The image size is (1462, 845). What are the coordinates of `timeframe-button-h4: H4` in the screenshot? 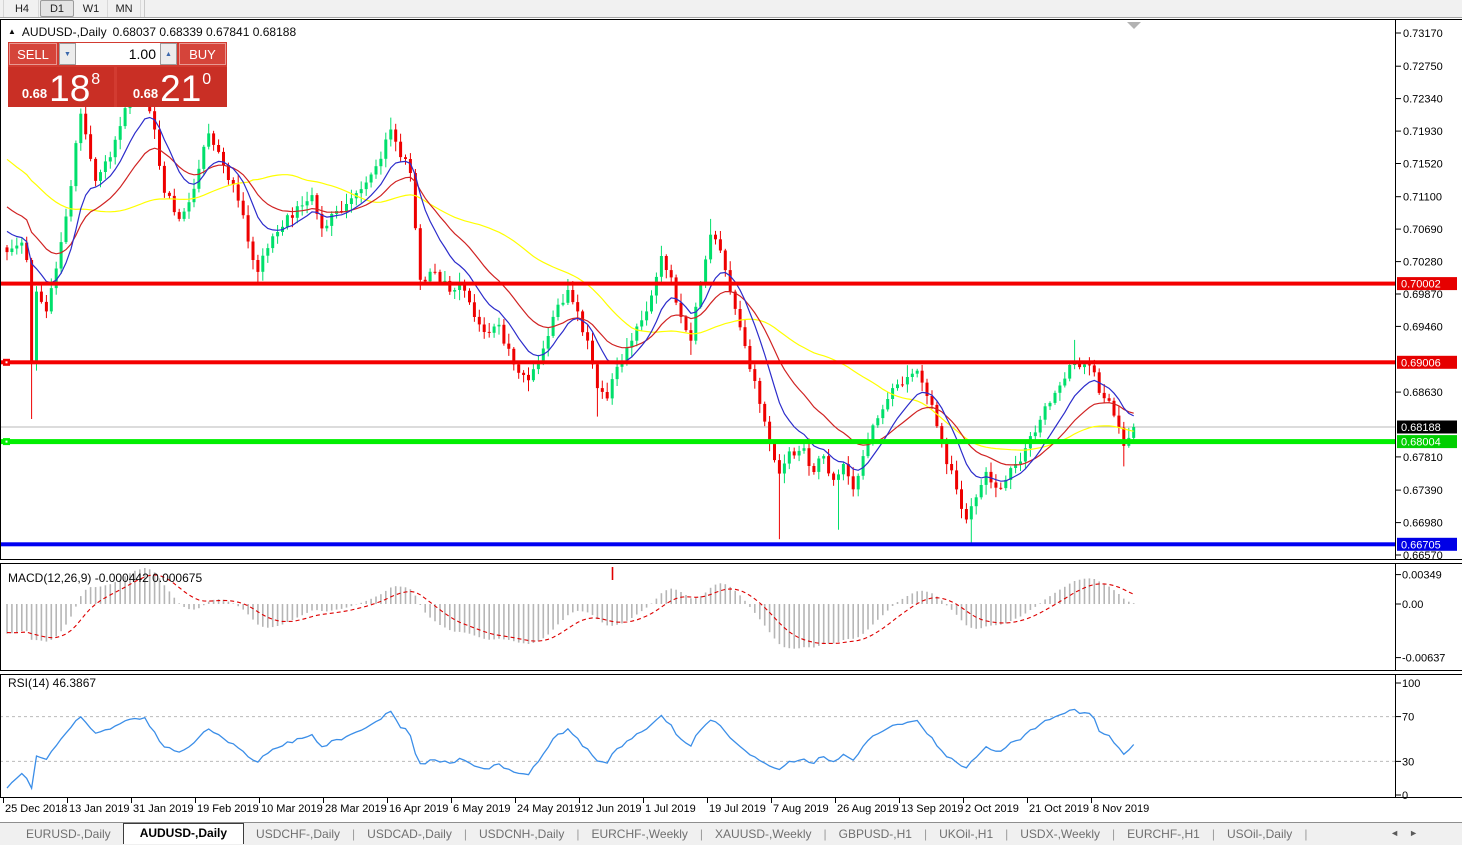 It's located at (22, 8).